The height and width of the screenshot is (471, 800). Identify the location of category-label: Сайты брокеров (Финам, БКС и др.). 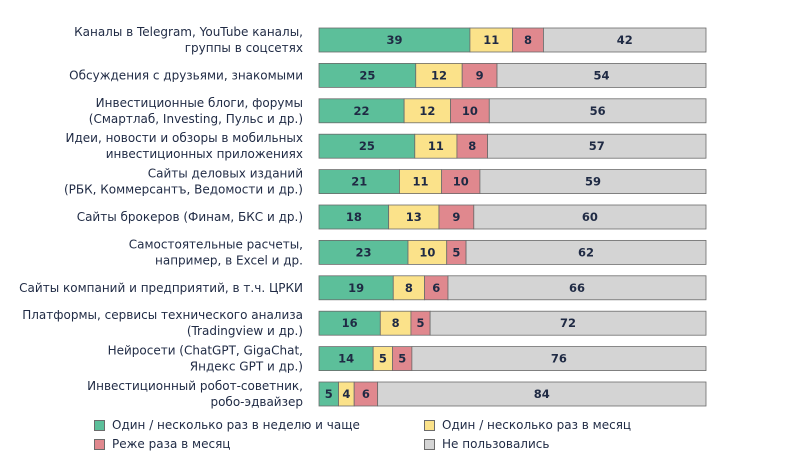
(190, 217).